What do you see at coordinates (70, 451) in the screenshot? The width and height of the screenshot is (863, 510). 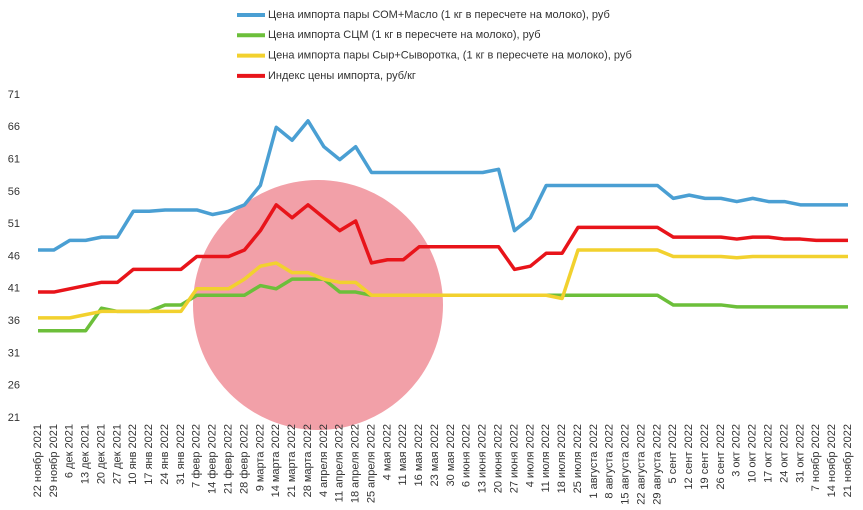 I see `x-tick-label: 6 дек 2021` at bounding box center [70, 451].